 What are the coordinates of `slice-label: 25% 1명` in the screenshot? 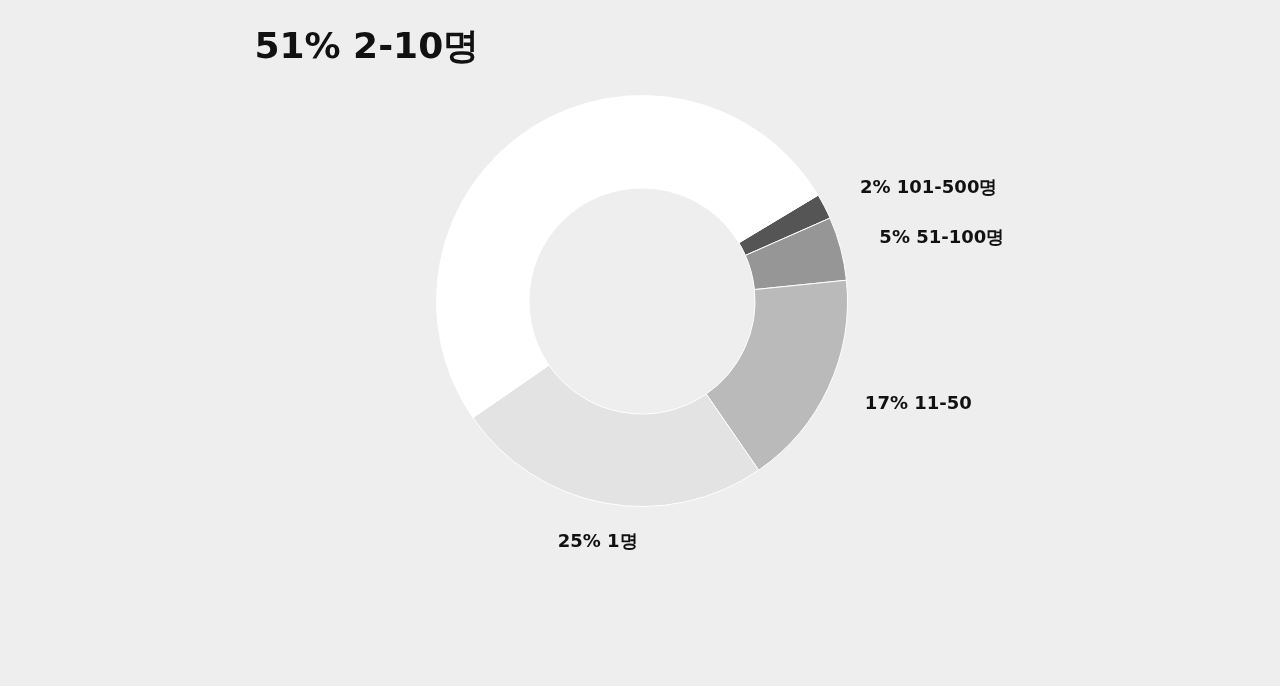 It's located at (597, 541).